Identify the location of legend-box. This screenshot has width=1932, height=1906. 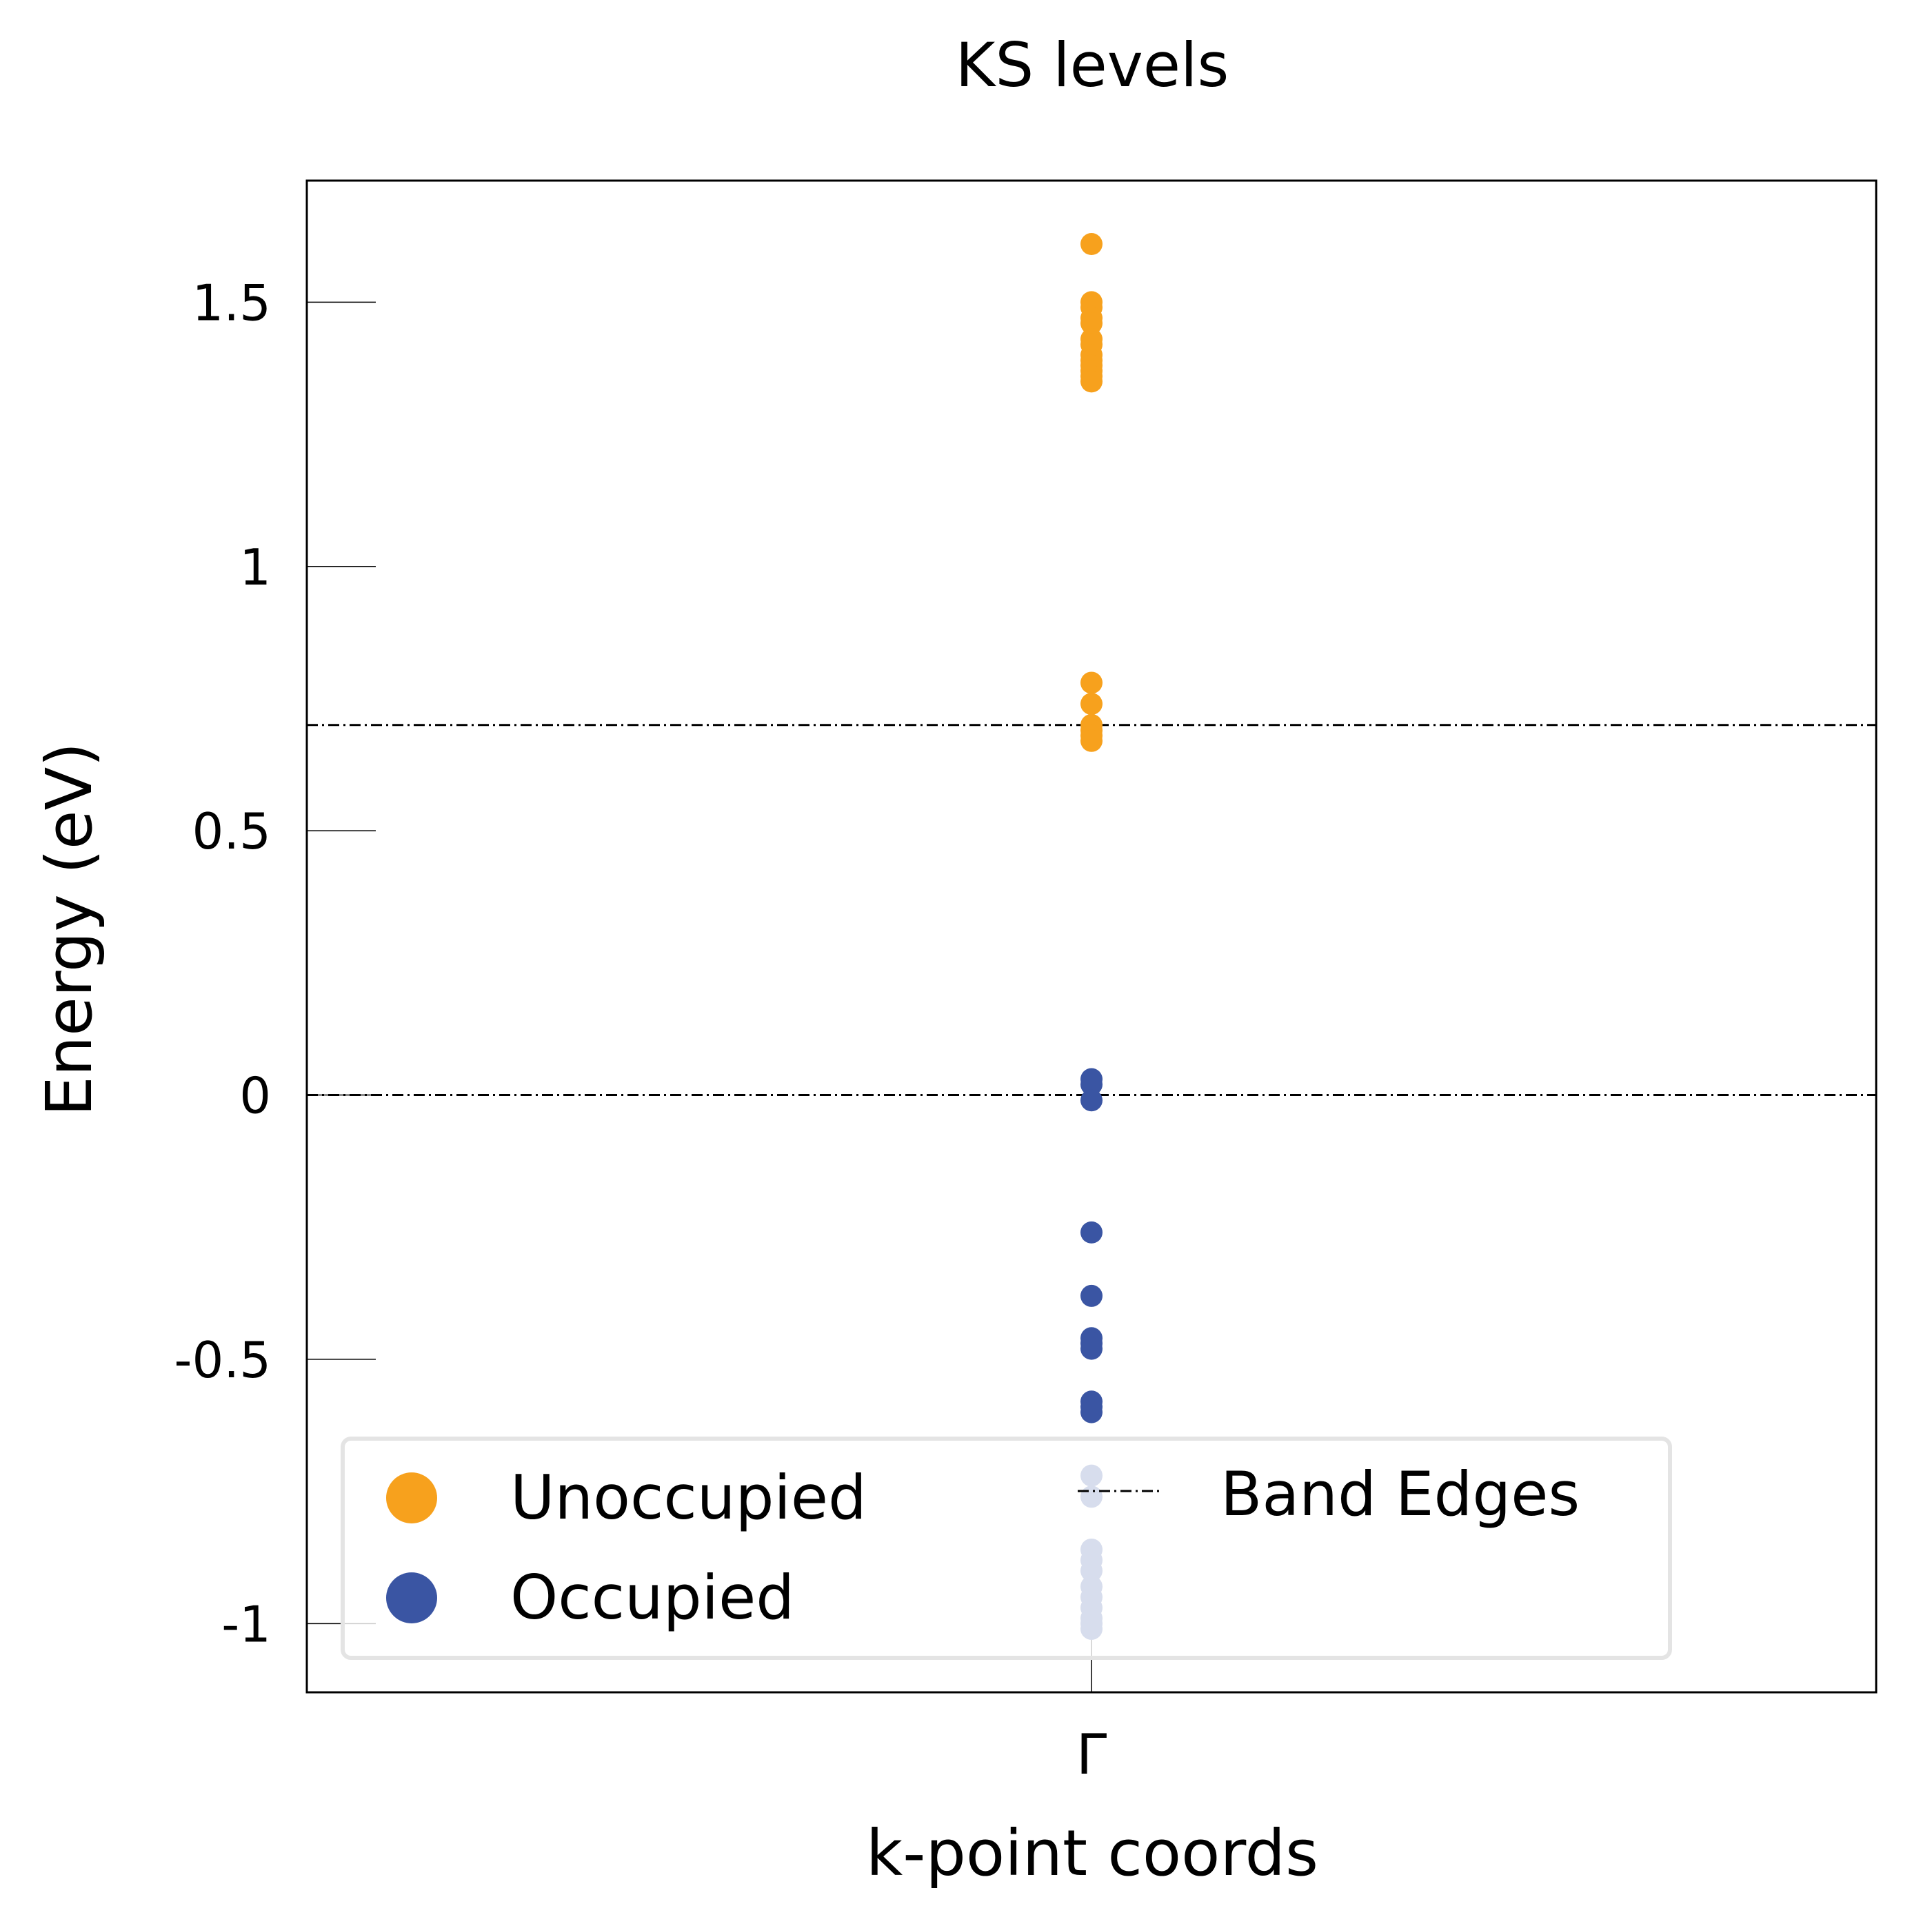
(1006, 1548).